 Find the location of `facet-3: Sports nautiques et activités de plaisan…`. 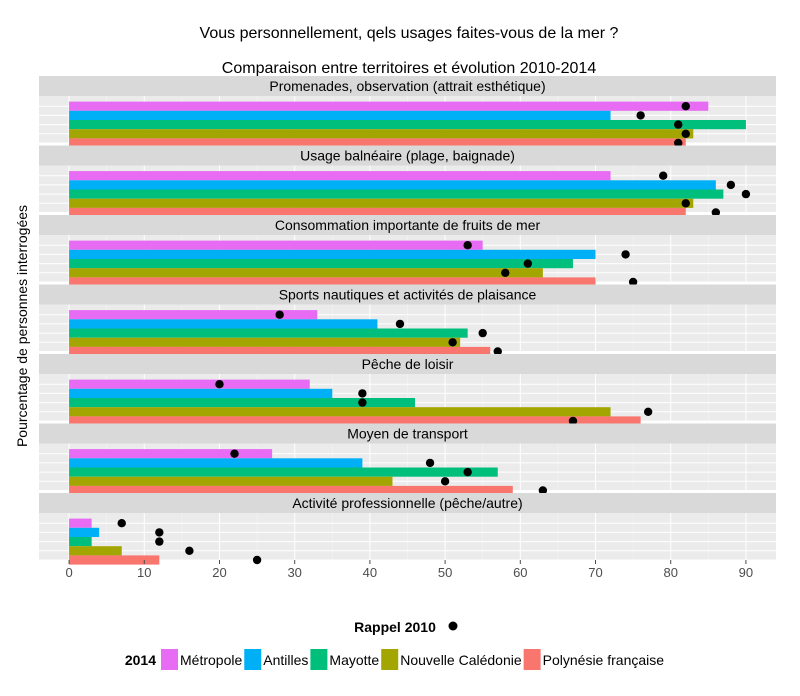

facet-3: Sports nautiques et activités de plaisan… is located at coordinates (407, 320).